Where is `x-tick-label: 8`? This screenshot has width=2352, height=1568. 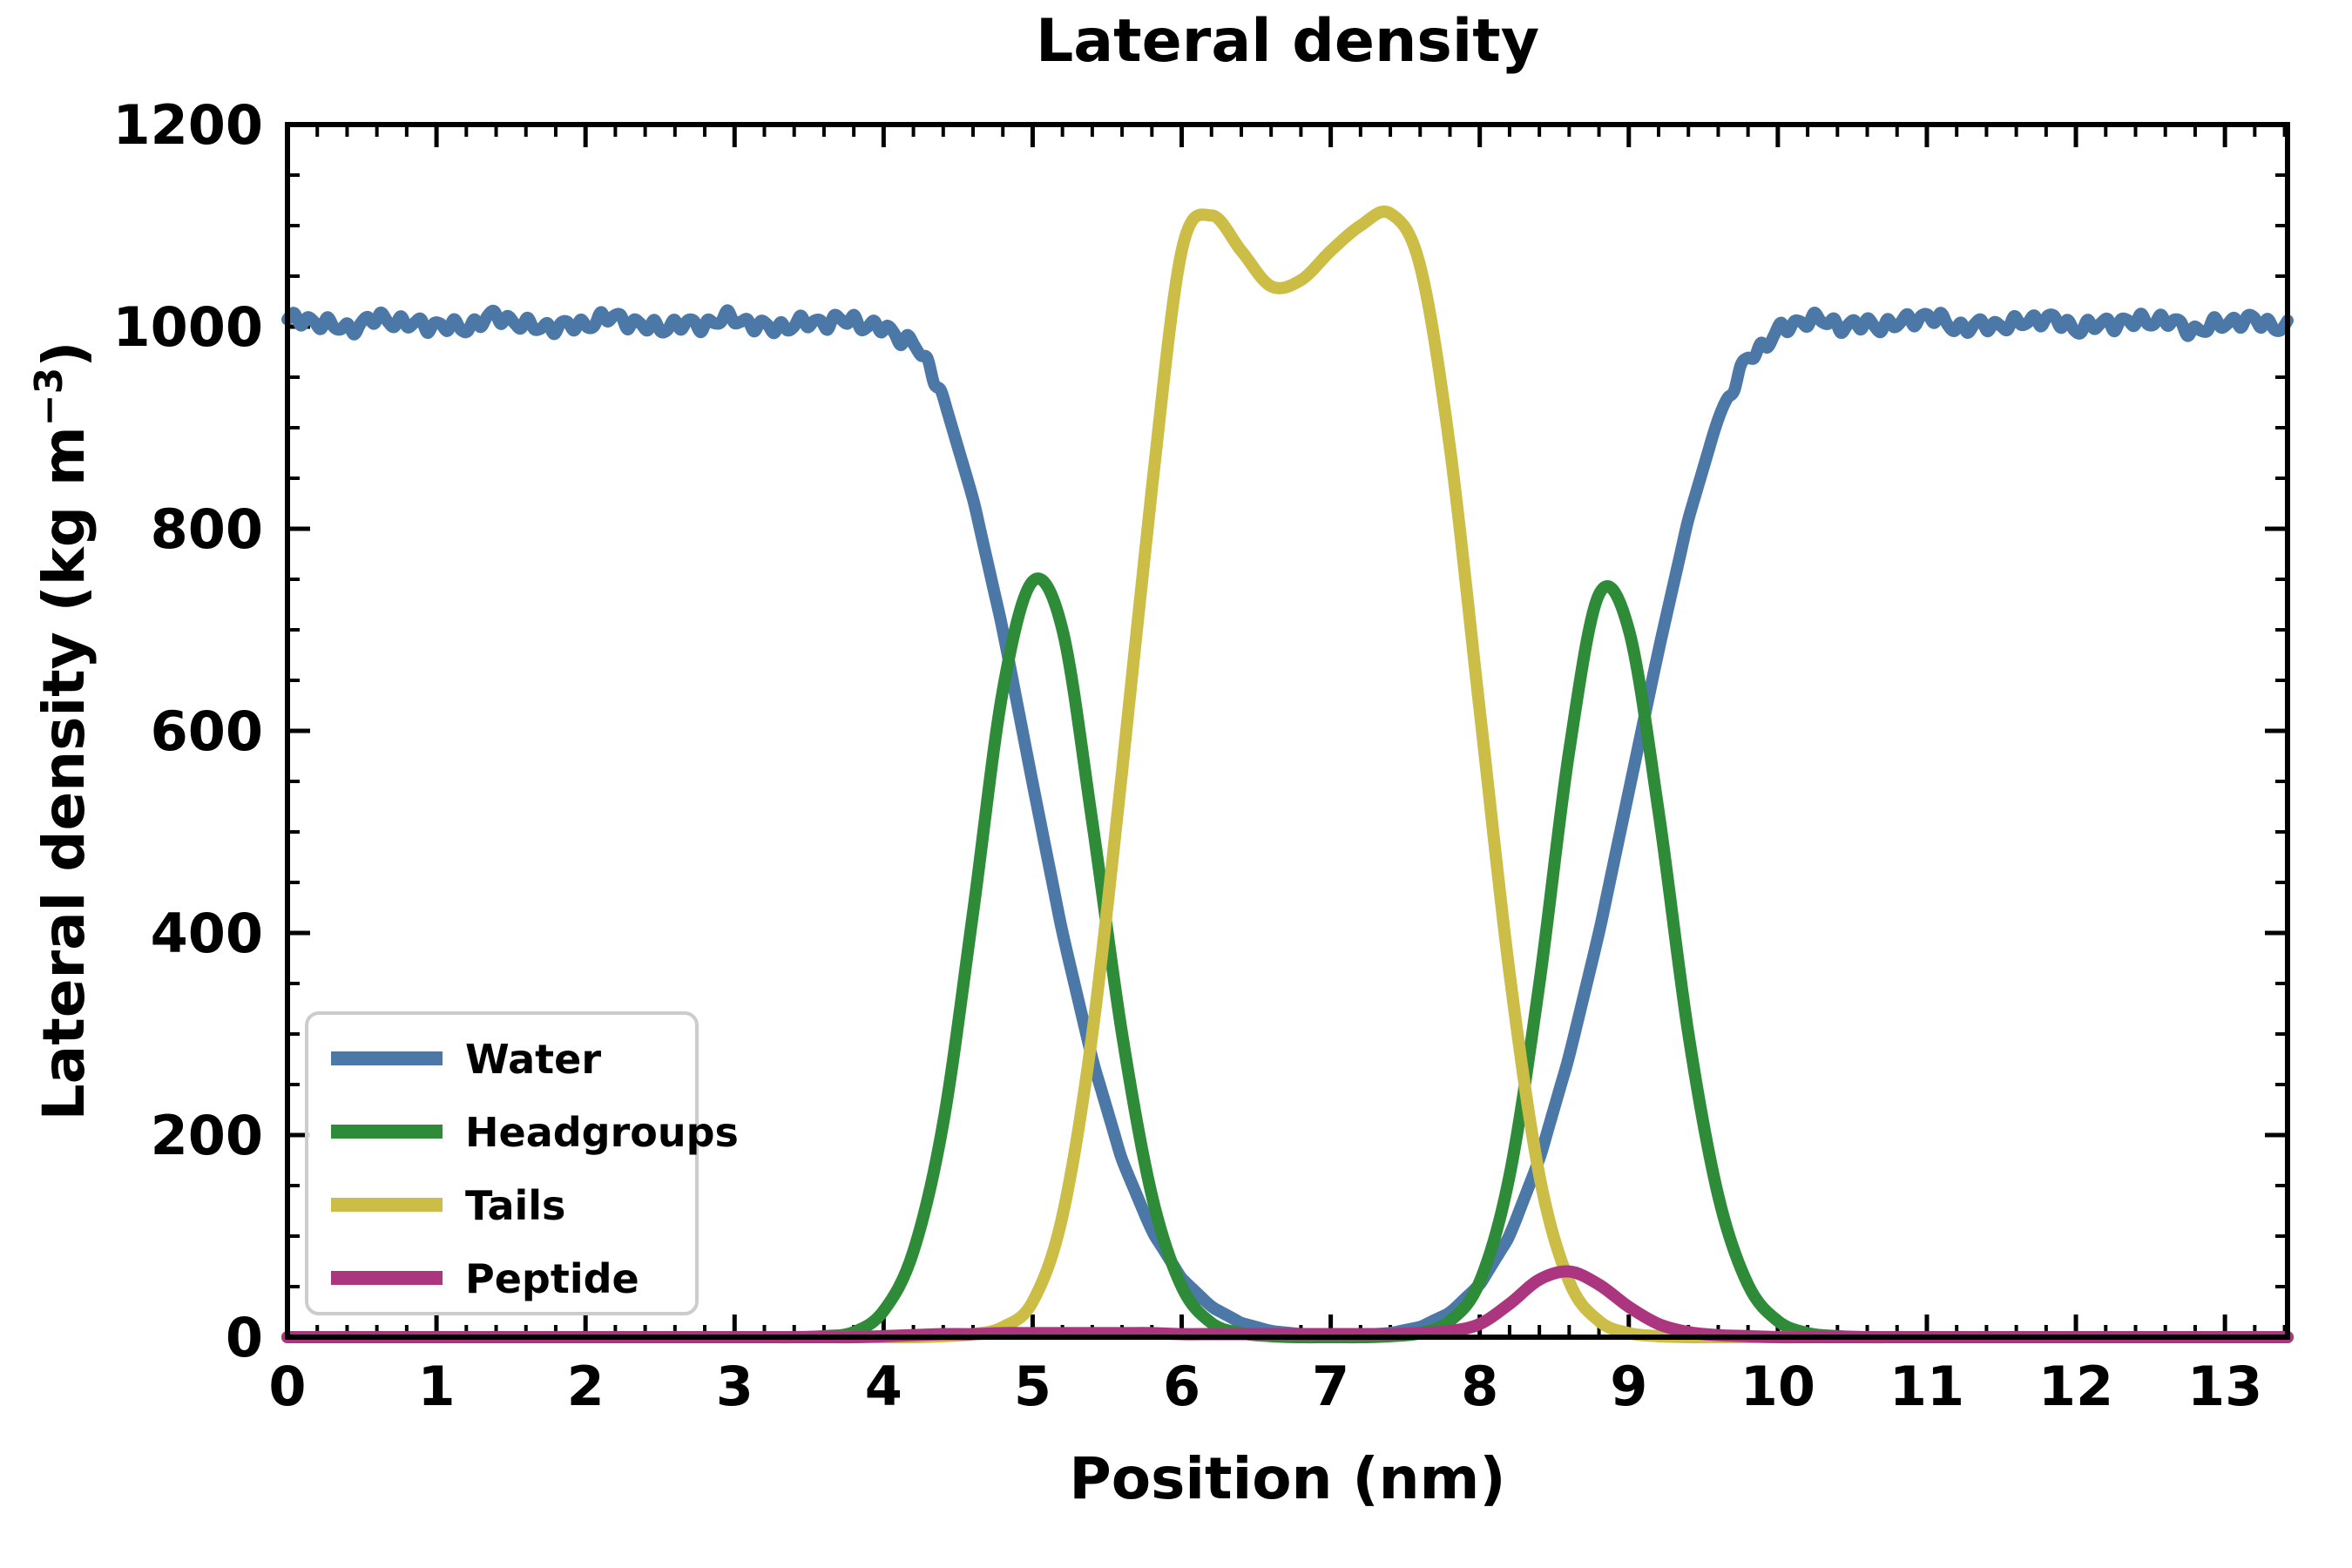
x-tick-label: 8 is located at coordinates (1479, 1386).